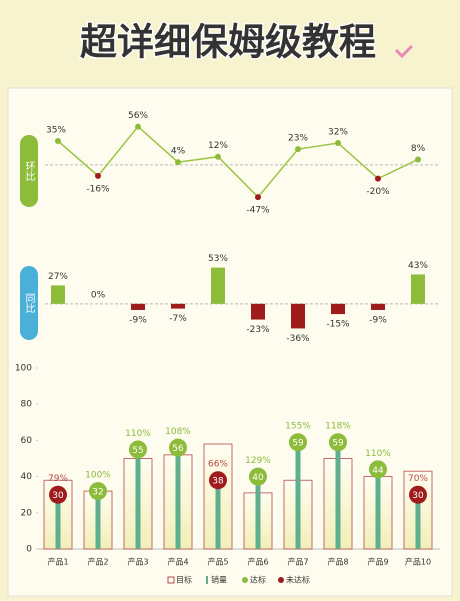 The height and width of the screenshot is (601, 460). I want to click on data-label: 4%, so click(178, 152).